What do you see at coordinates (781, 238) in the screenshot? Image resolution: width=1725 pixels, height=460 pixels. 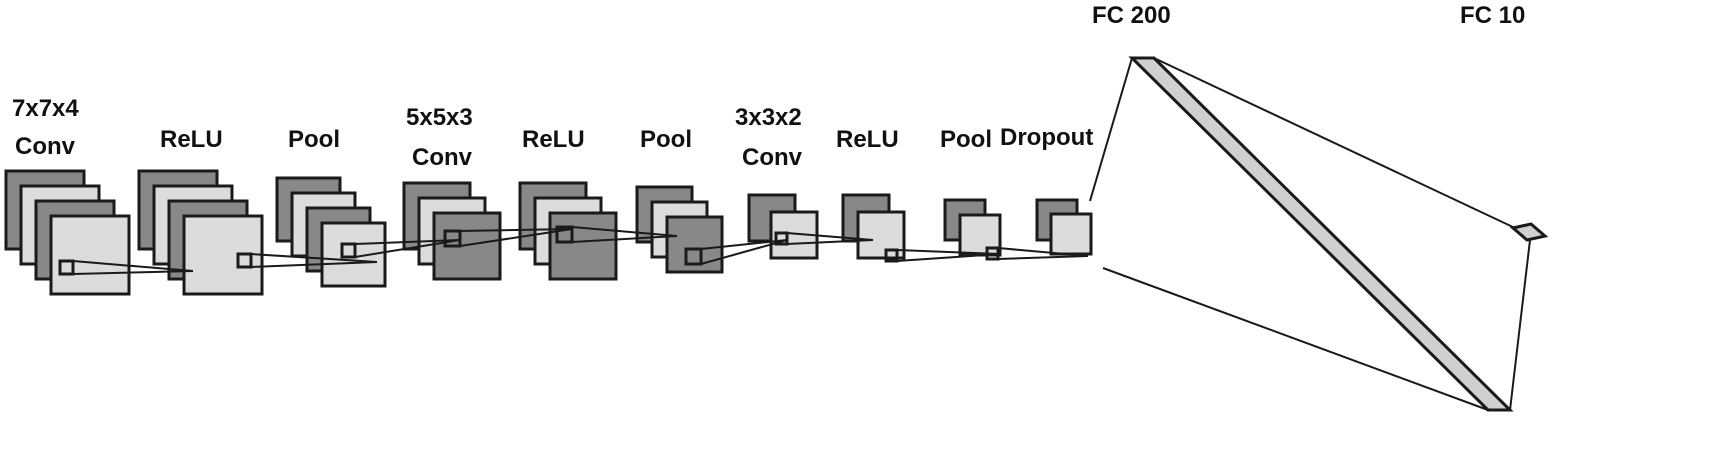 I see `kernel-box-conv3` at bounding box center [781, 238].